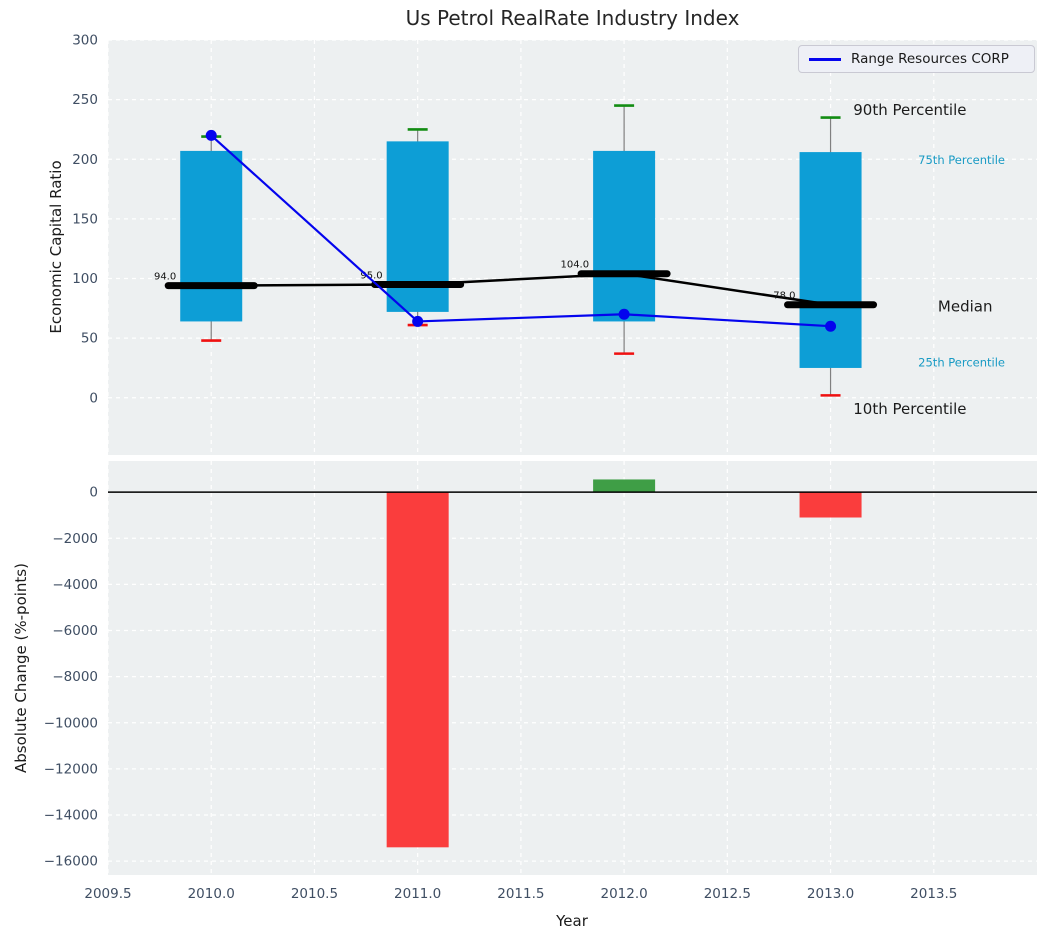 Image resolution: width=1048 pixels, height=942 pixels. What do you see at coordinates (784, 296) in the screenshot?
I see `median-value-label: 78.0` at bounding box center [784, 296].